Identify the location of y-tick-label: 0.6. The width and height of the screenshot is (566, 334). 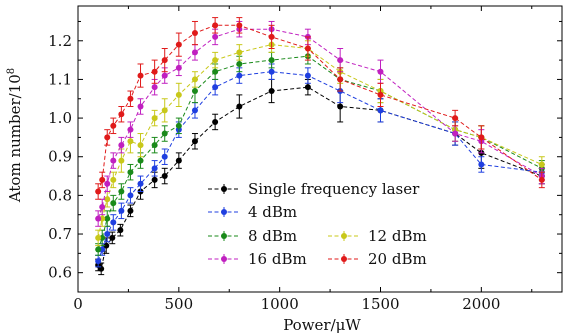
(60, 273).